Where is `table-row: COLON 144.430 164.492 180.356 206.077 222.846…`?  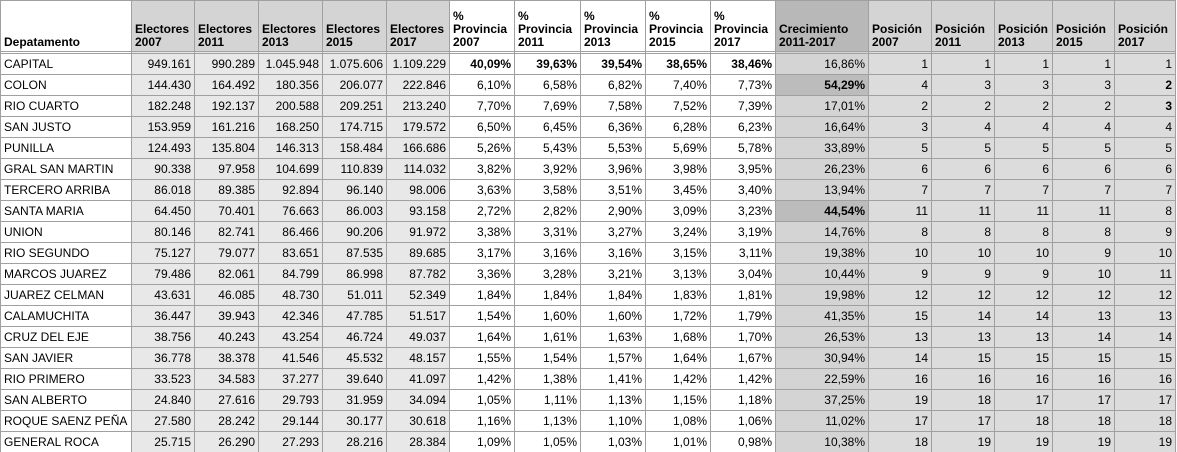
table-row: COLON 144.430 164.492 180.356 206.077 222.846… is located at coordinates (588, 85).